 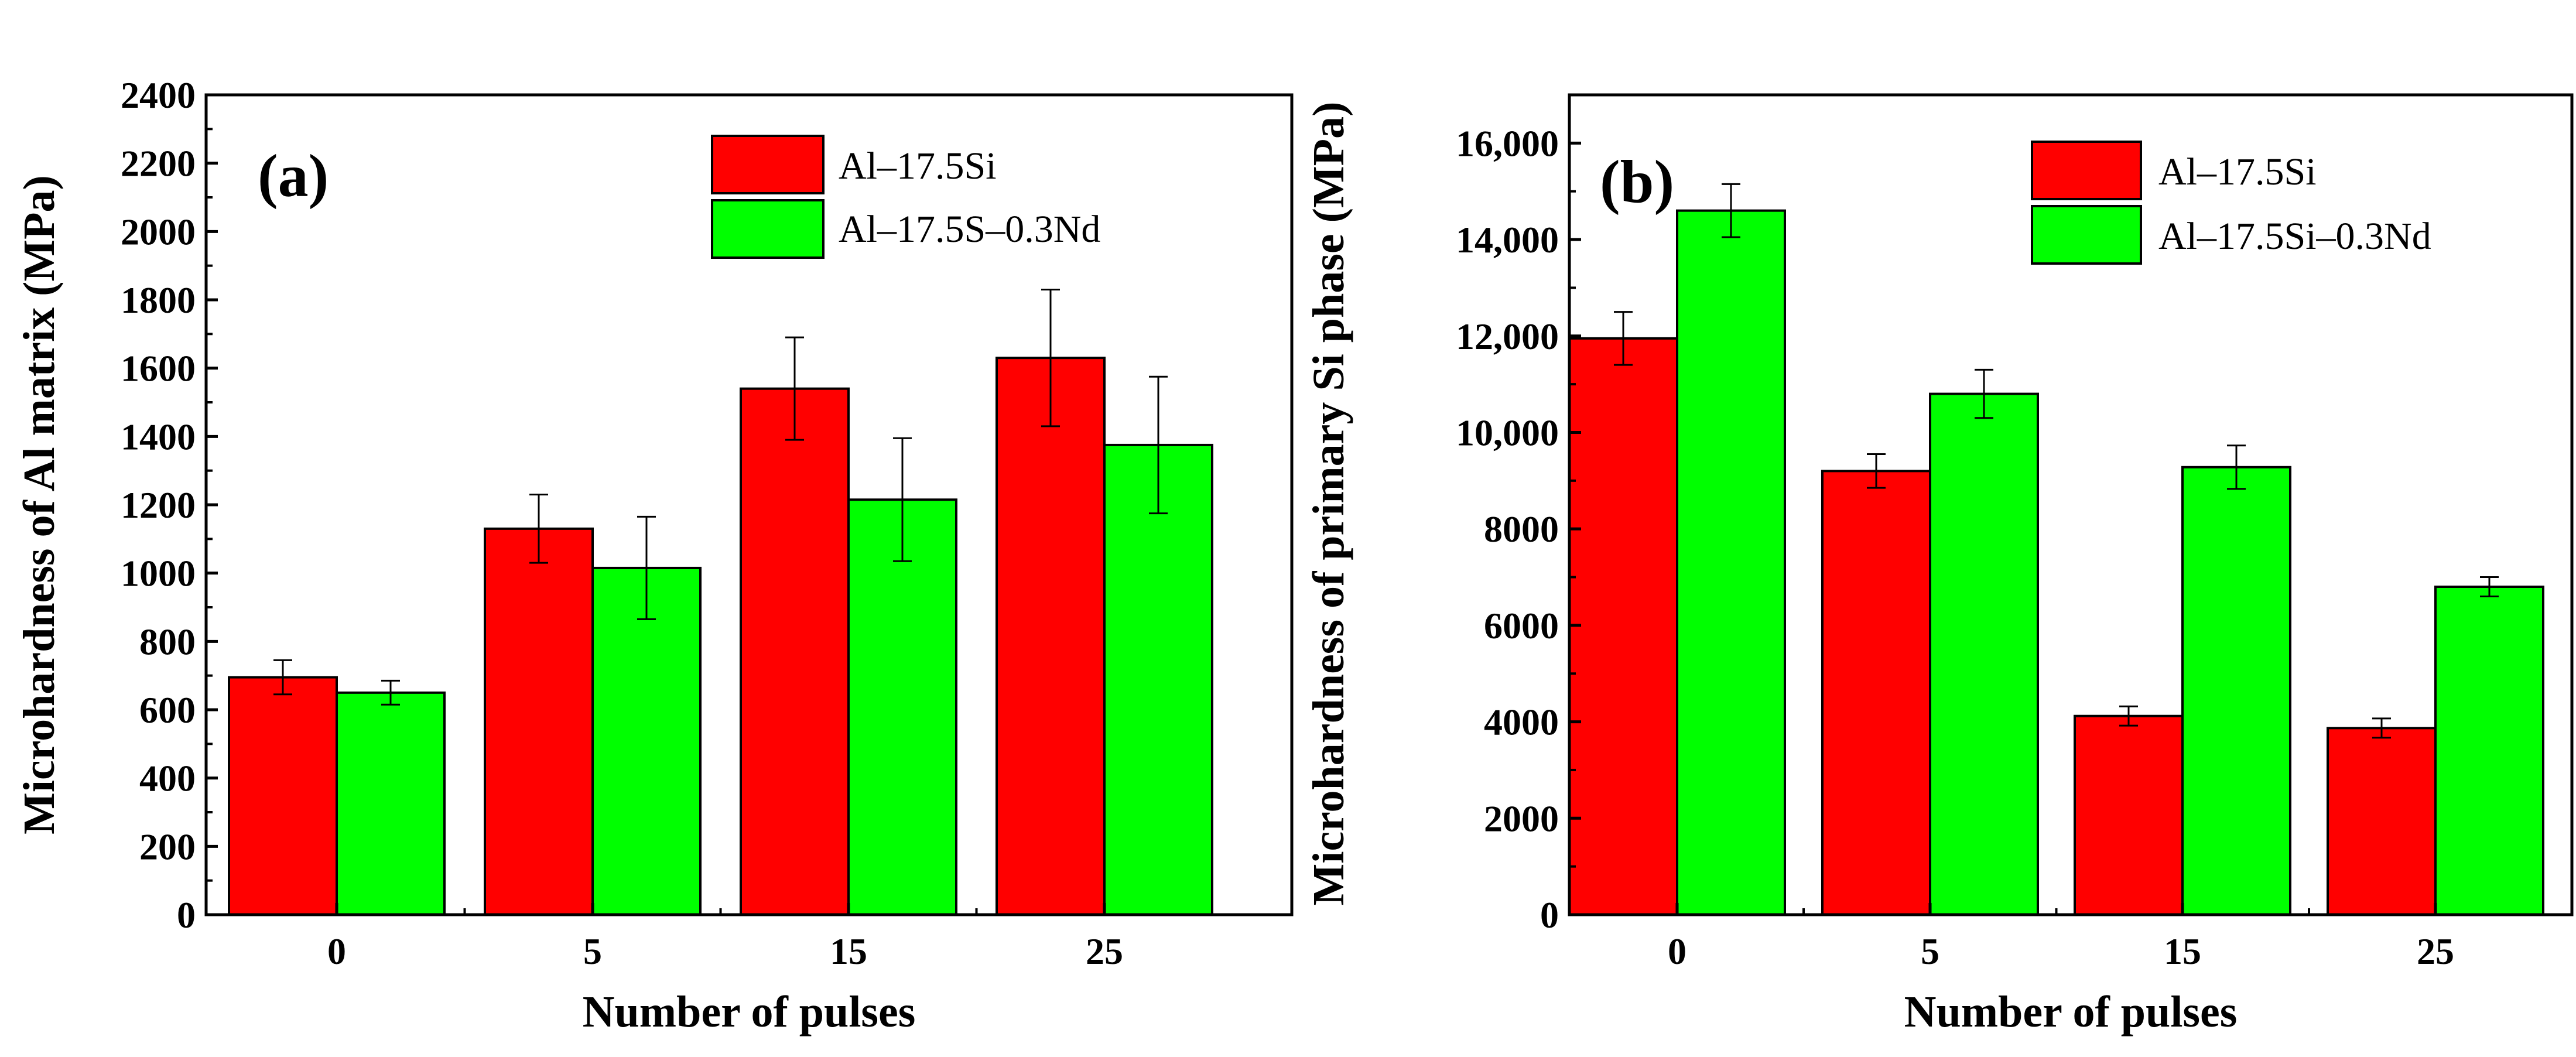 I want to click on chart-a-y-tick-label: 2400, so click(x=158, y=95).